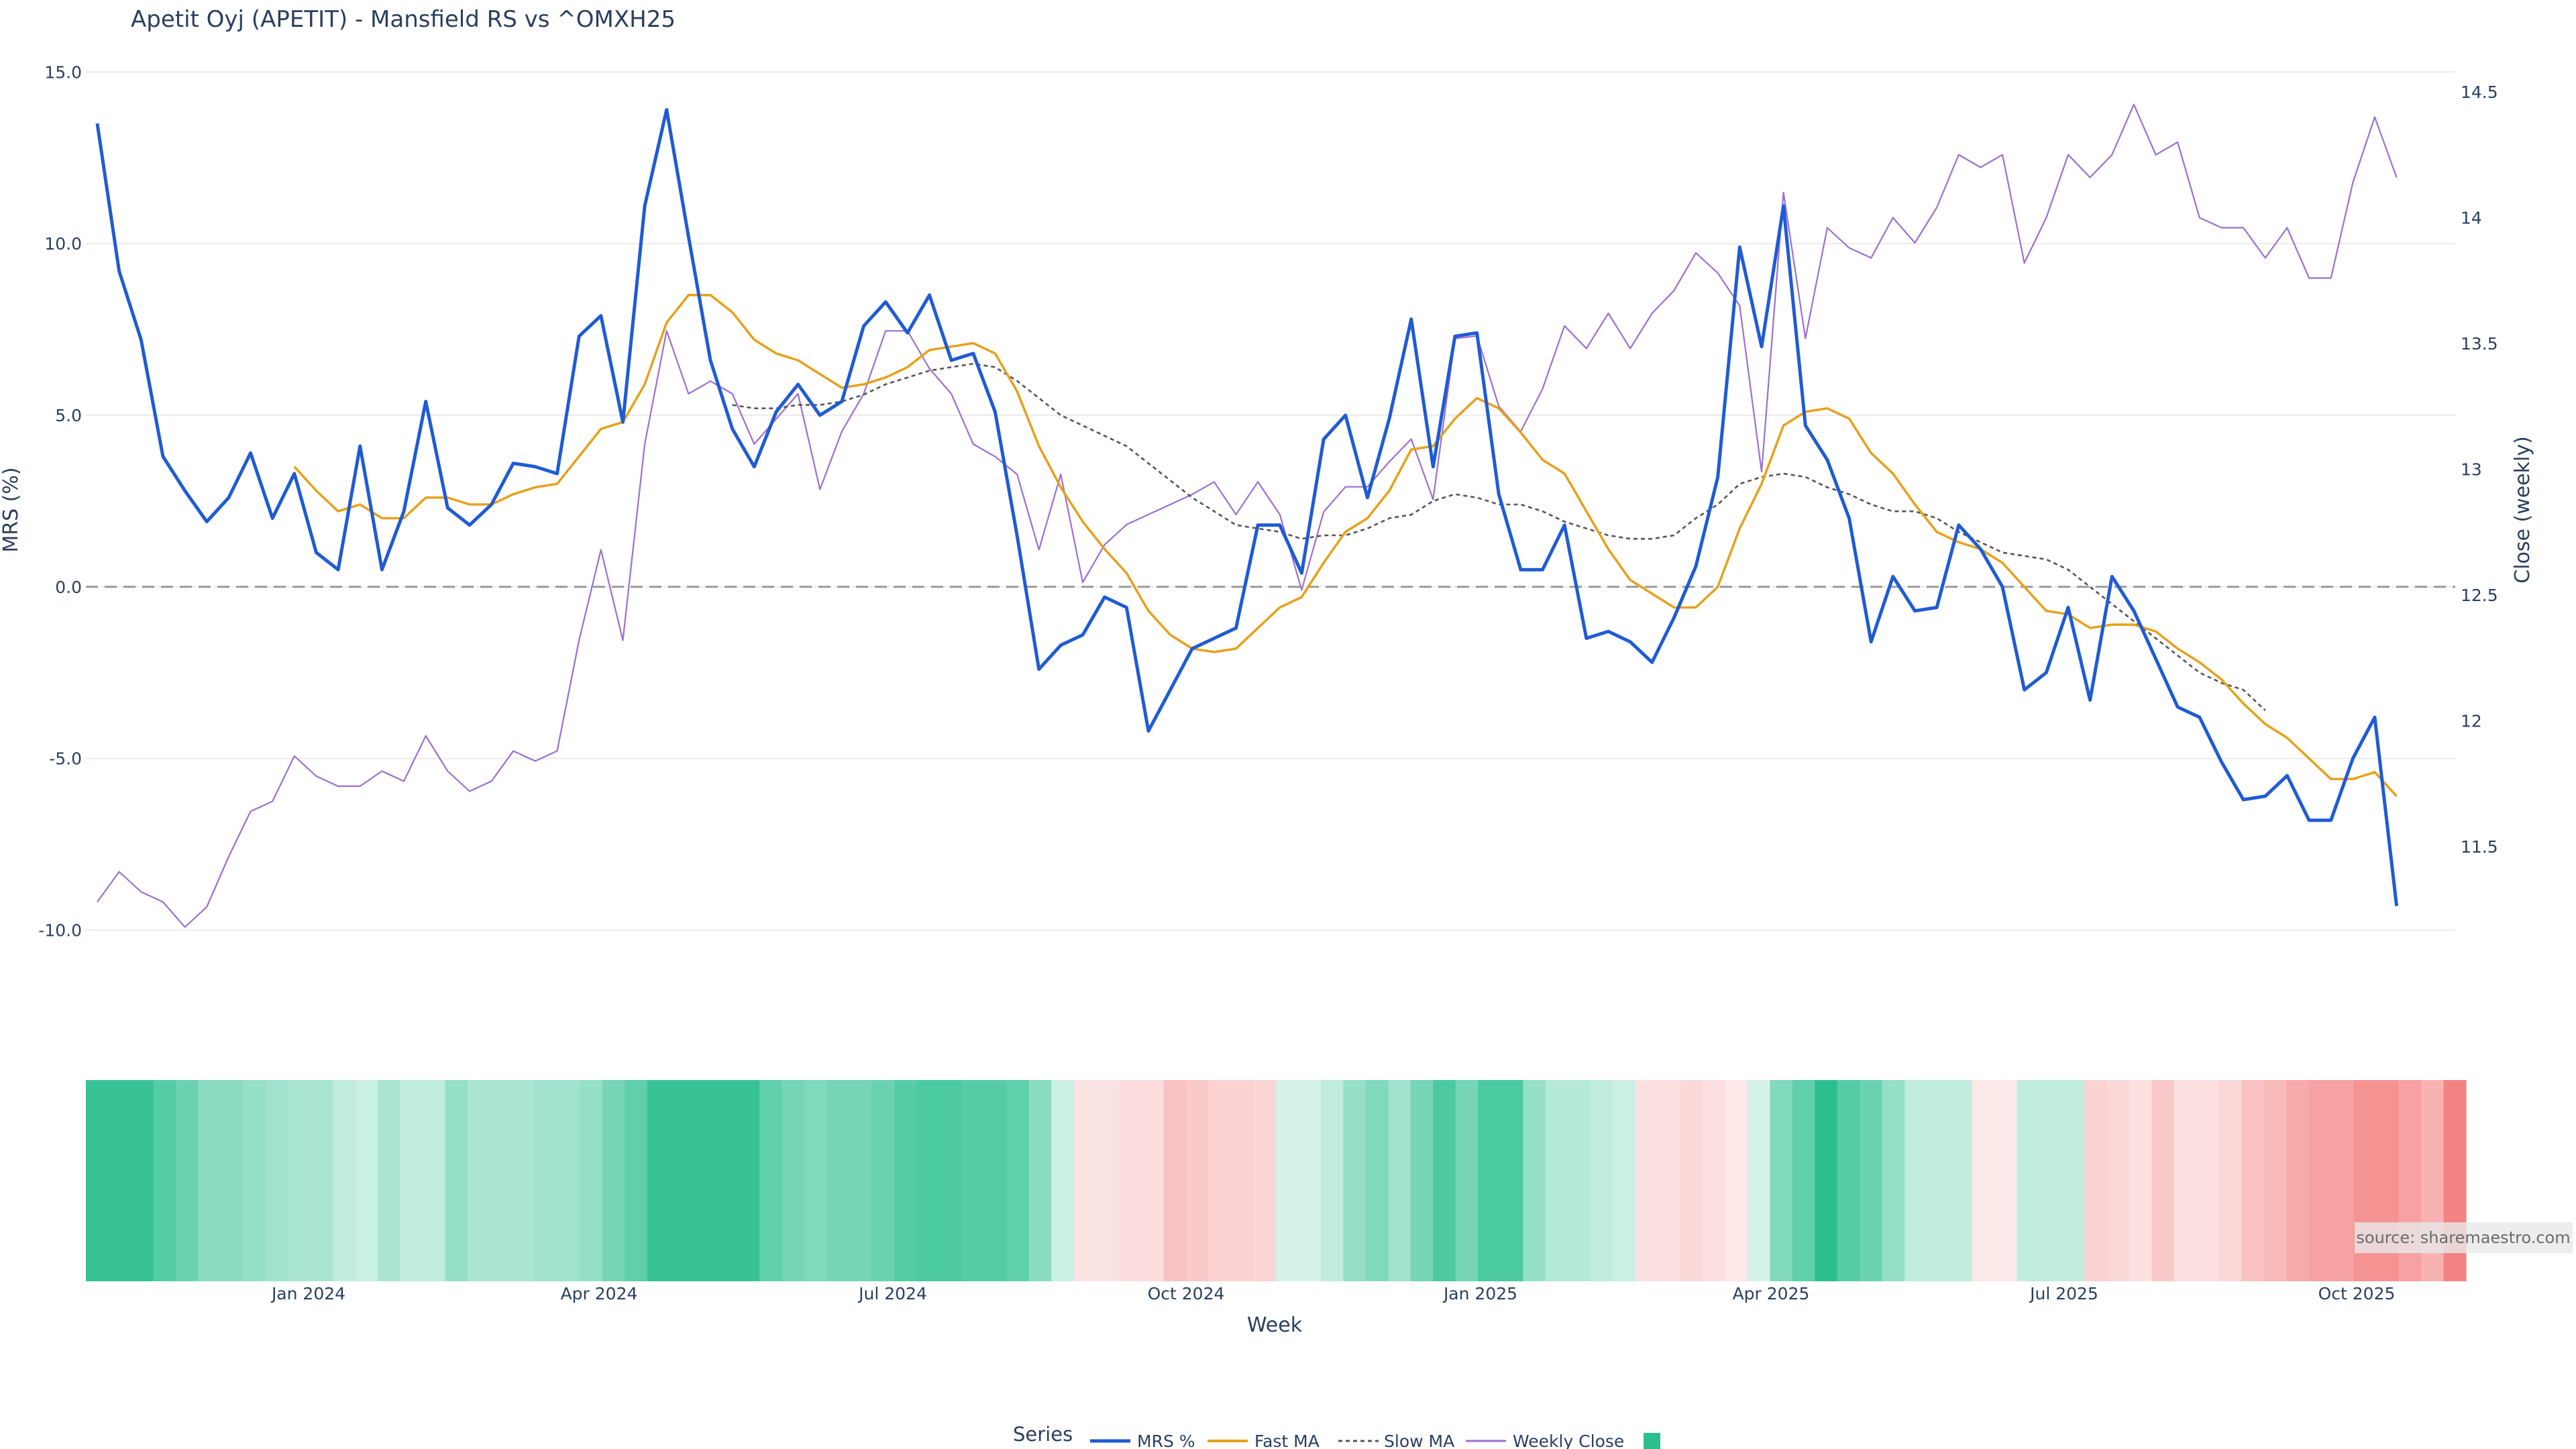 The image size is (2576, 1449). What do you see at coordinates (2471, 218) in the screenshot?
I see `y2-tick-label: 14` at bounding box center [2471, 218].